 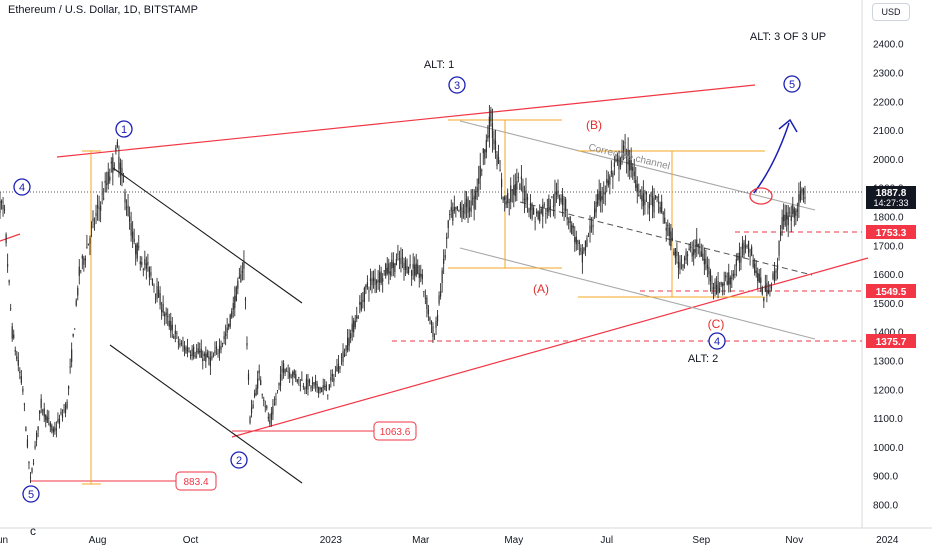 What do you see at coordinates (637, 165) in the screenshot?
I see `corrective-channel-upper` at bounding box center [637, 165].